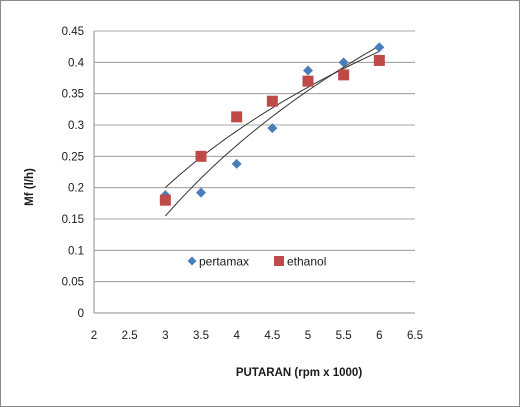 Image resolution: width=520 pixels, height=407 pixels. What do you see at coordinates (256, 262) in the screenshot?
I see `legend: pertamax ethanol` at bounding box center [256, 262].